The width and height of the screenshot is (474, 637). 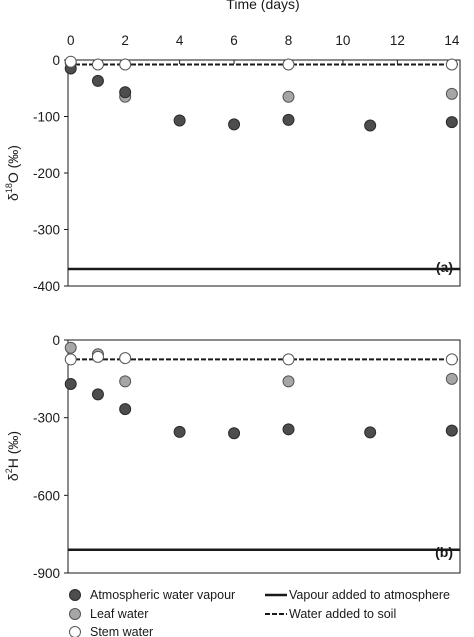 I want to click on y-axis-title-b: δ2H (‰), so click(x=12, y=456).